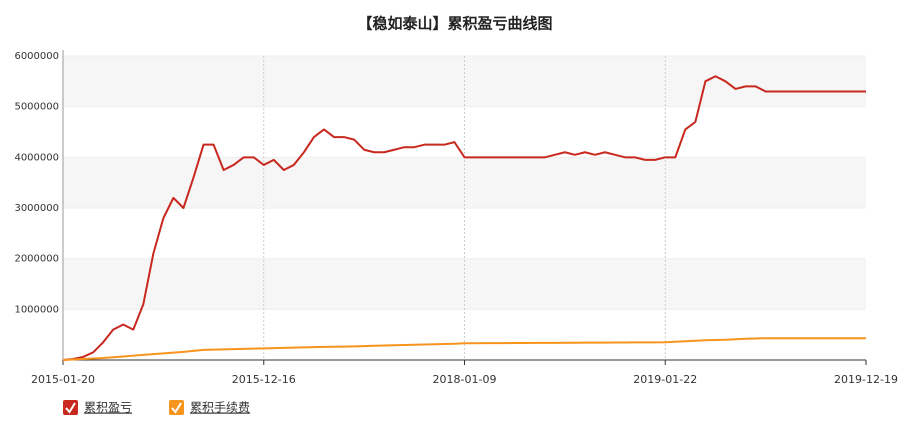  What do you see at coordinates (665, 379) in the screenshot?
I see `x-tick-label: 2019-01-22` at bounding box center [665, 379].